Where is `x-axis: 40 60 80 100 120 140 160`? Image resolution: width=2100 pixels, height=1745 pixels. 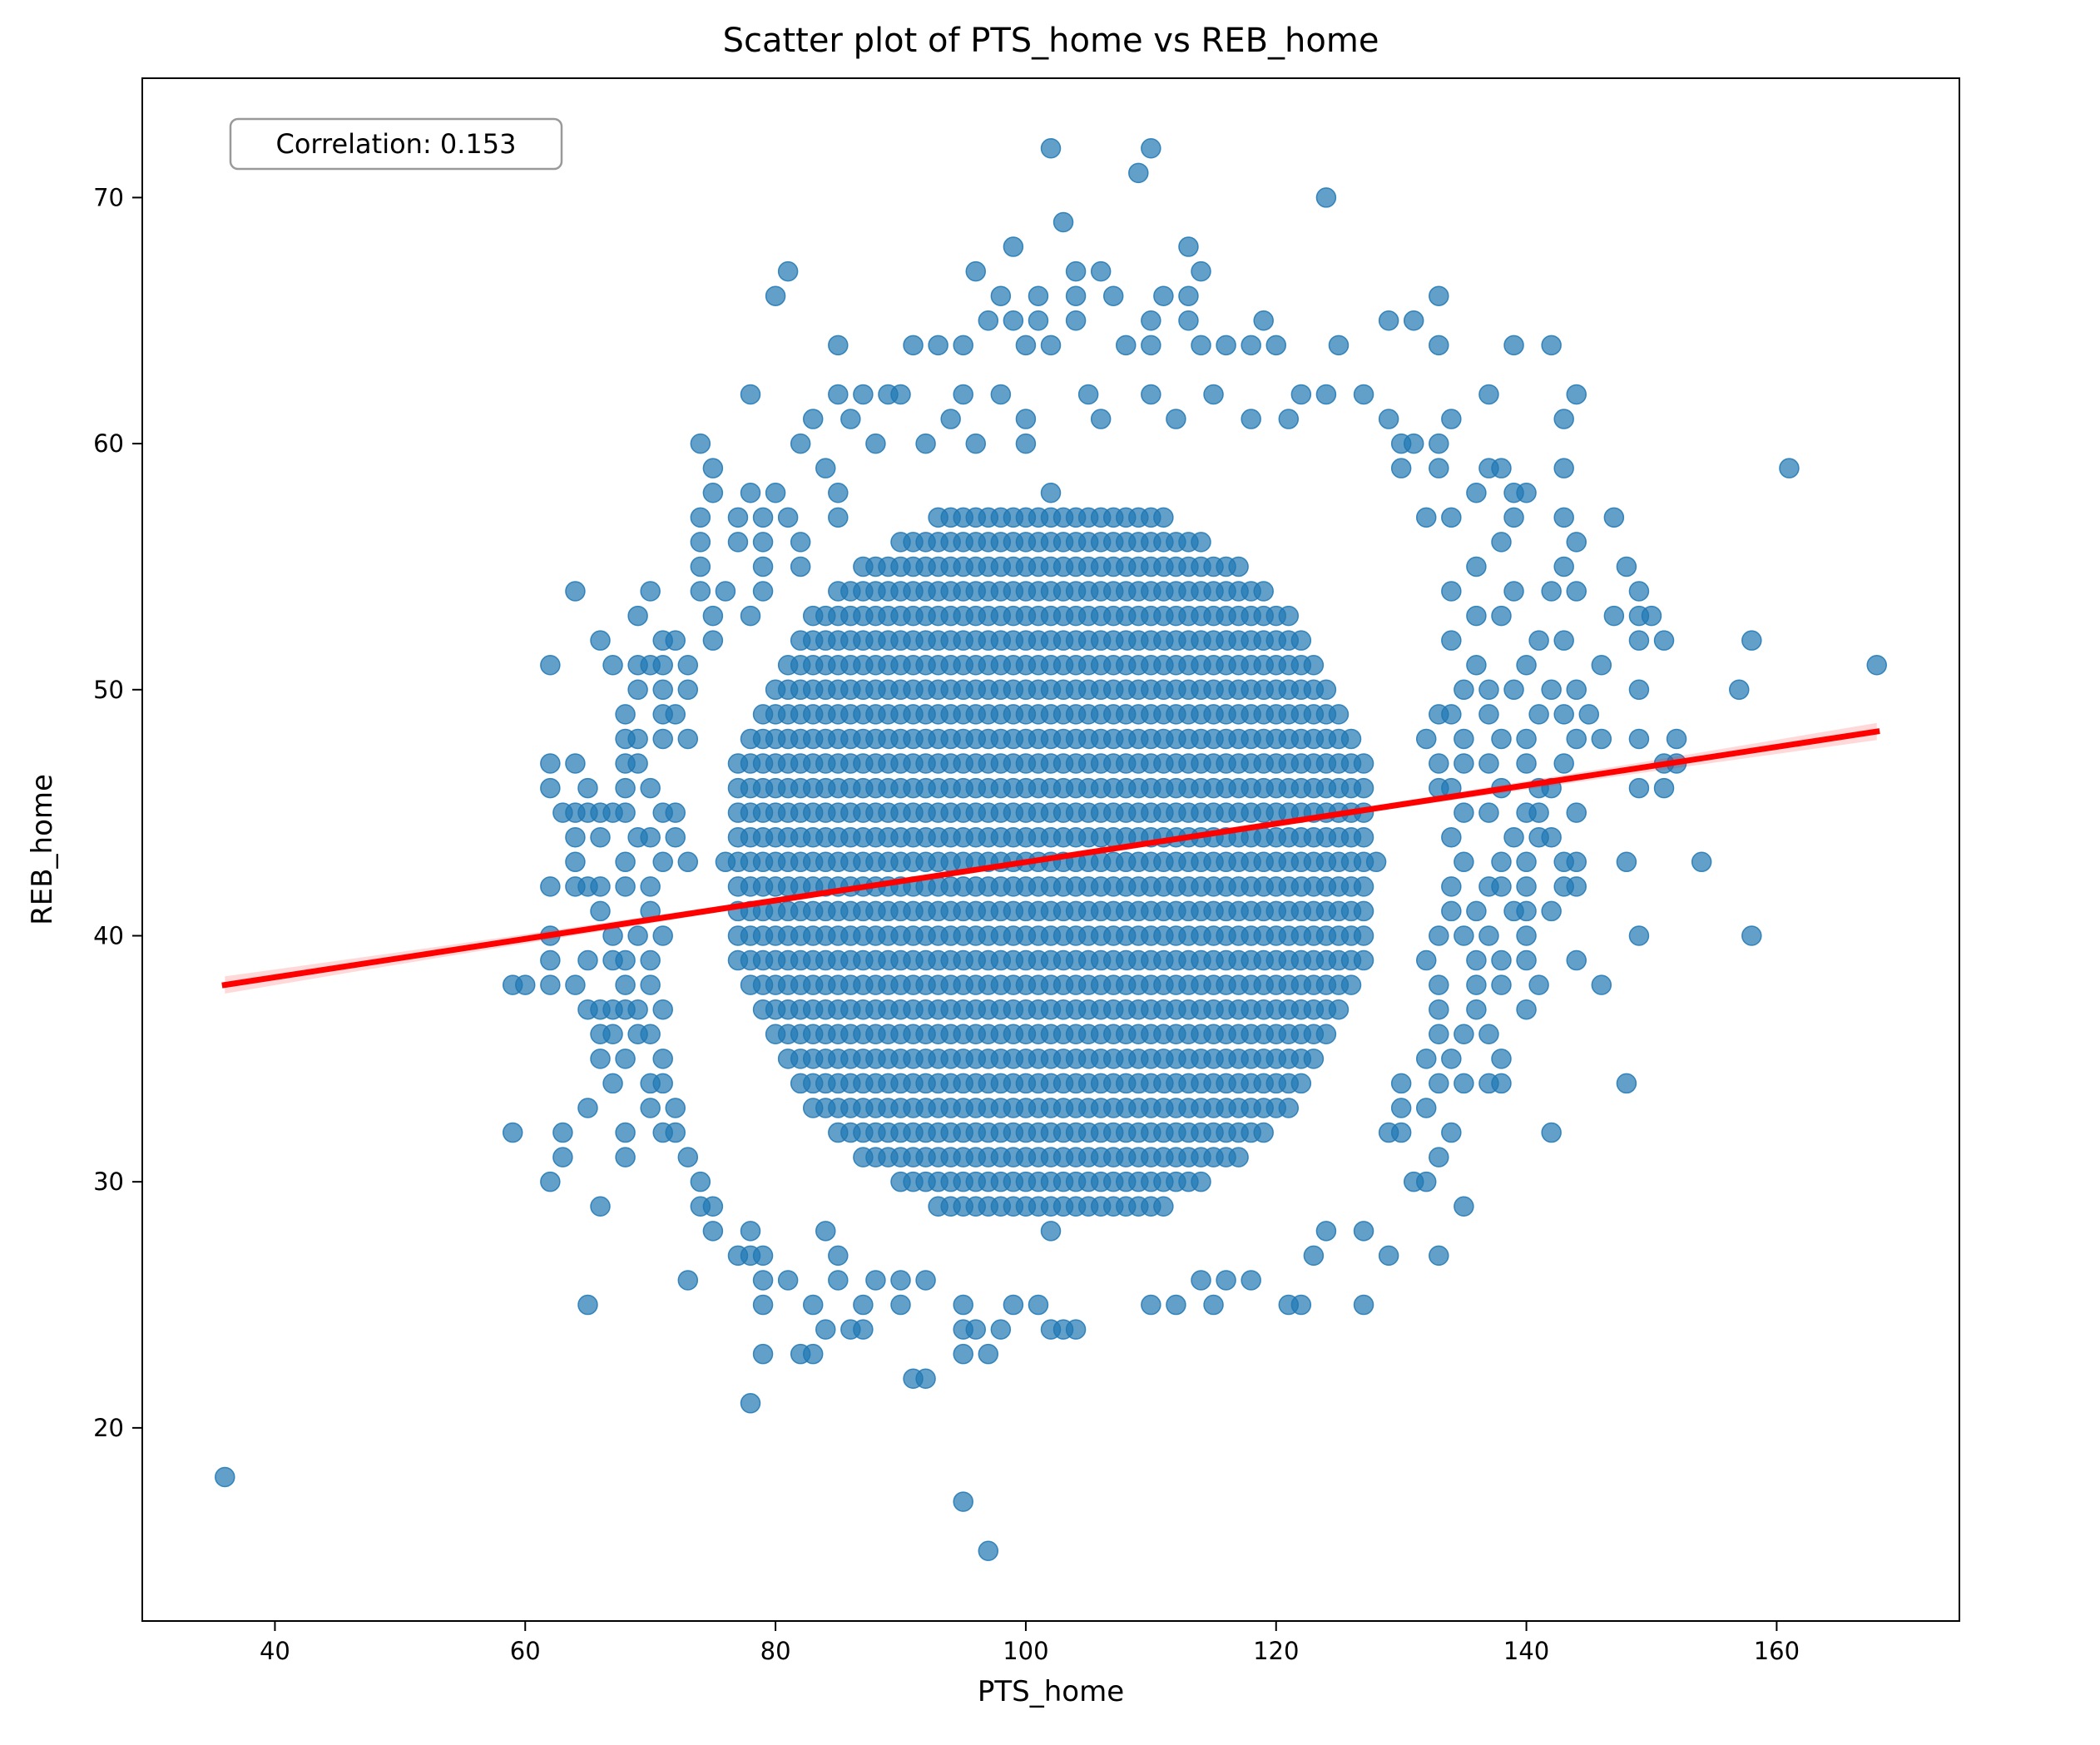
x-axis: 40 60 80 100 120 140 160 is located at coordinates (1030, 1643).